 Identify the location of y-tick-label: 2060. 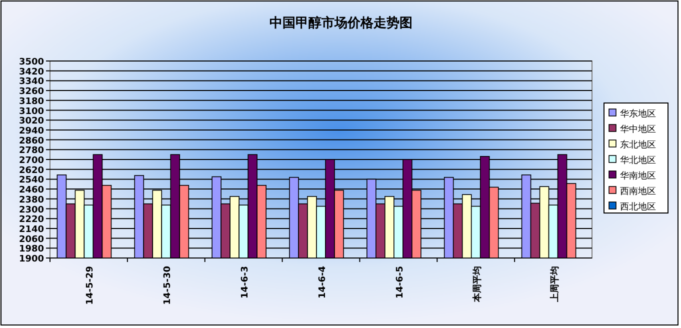
(31, 239).